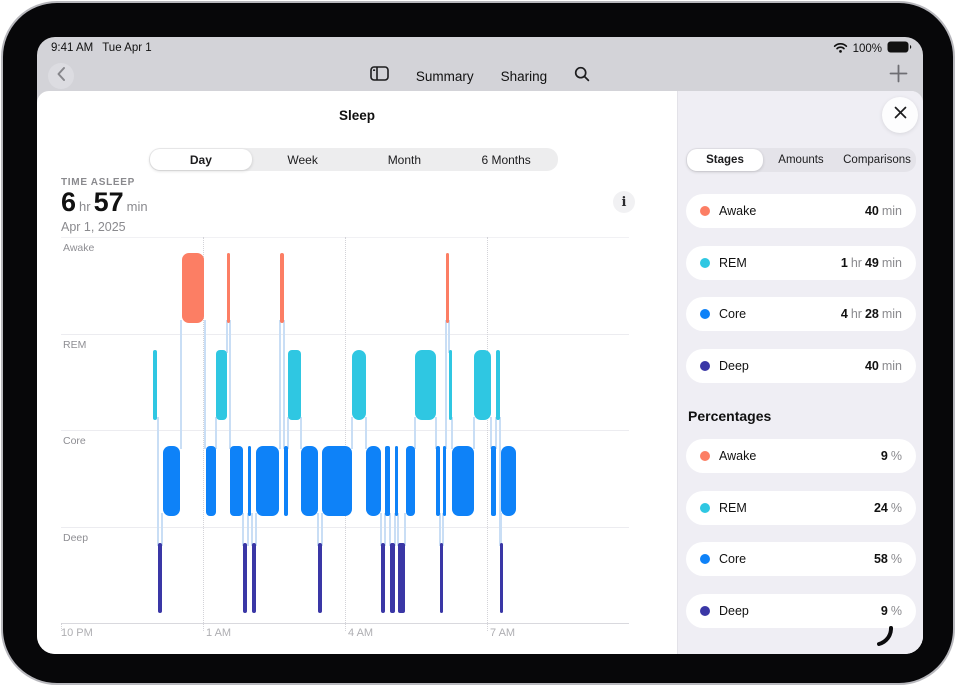 This screenshot has height=690, width=960. What do you see at coordinates (503, 633) in the screenshot?
I see `x-axis-label-7-am: 7 AM` at bounding box center [503, 633].